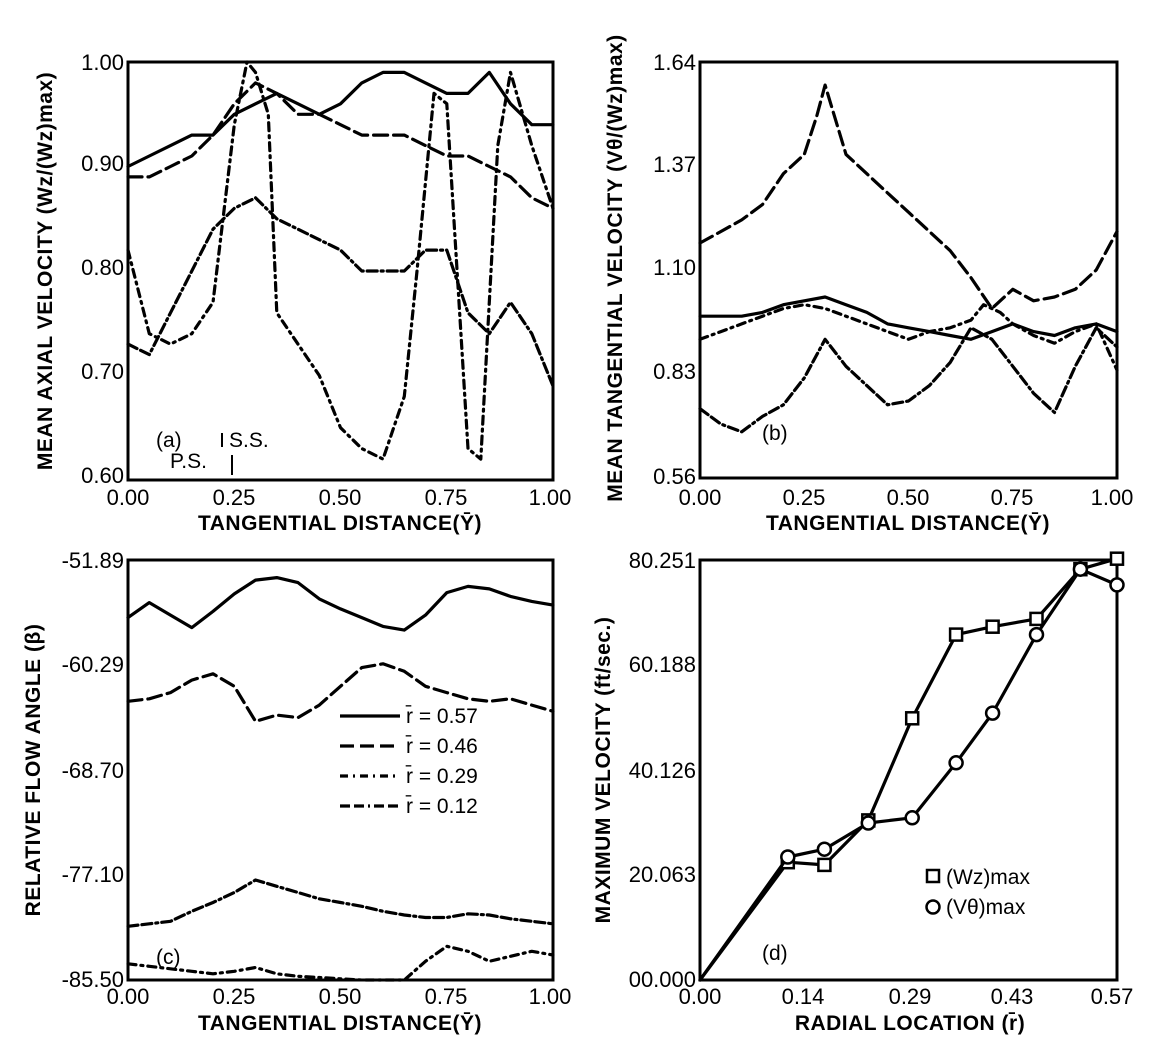  Describe the element at coordinates (188, 461) in the screenshot. I see `panel-a-ps-label: P.S.` at that location.